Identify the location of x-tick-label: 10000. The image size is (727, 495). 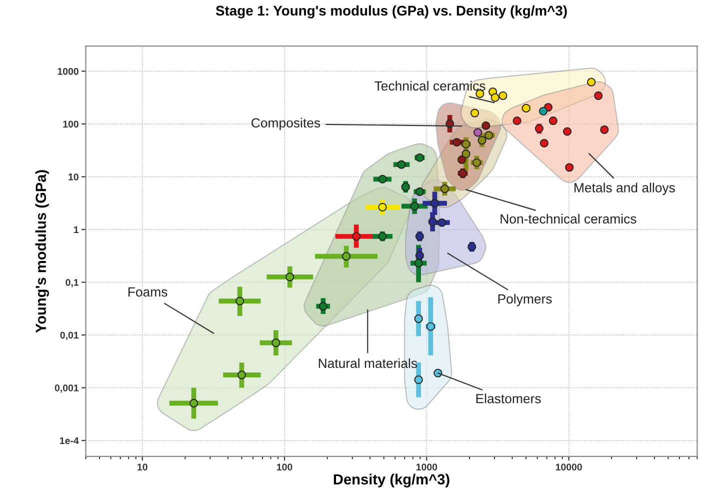
(569, 467).